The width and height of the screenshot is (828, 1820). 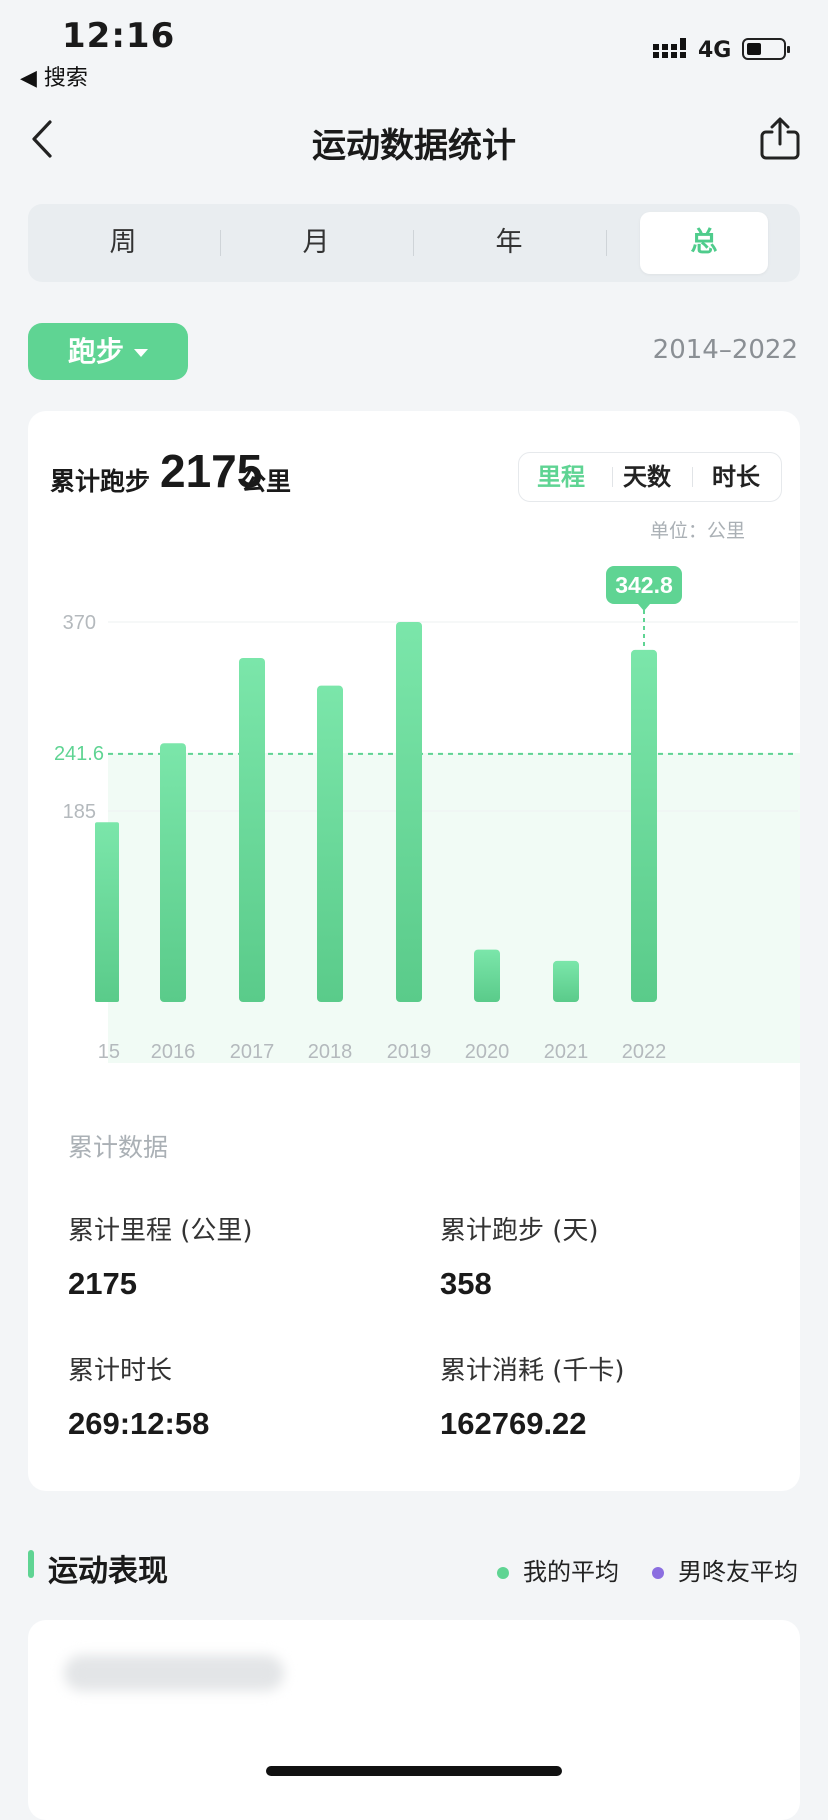 I want to click on tab-week: 周, so click(x=123, y=242).